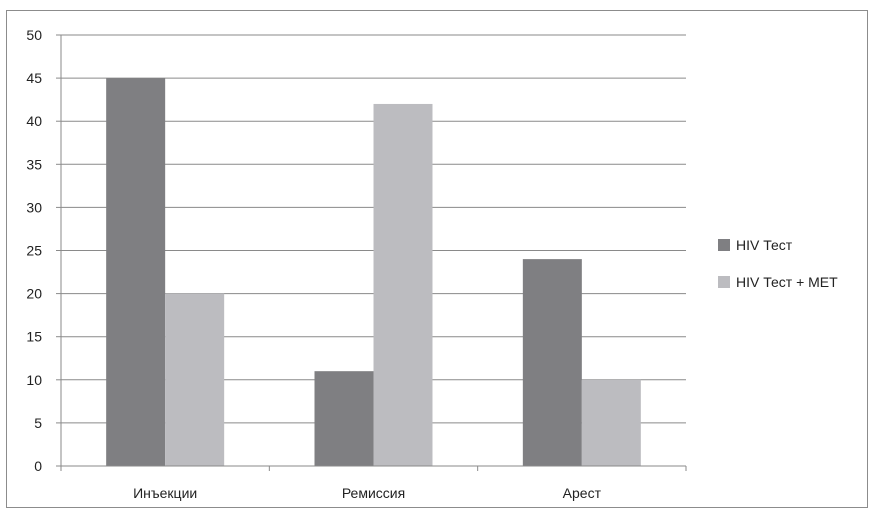  What do you see at coordinates (34, 337) in the screenshot?
I see `y-tick-label: 15` at bounding box center [34, 337].